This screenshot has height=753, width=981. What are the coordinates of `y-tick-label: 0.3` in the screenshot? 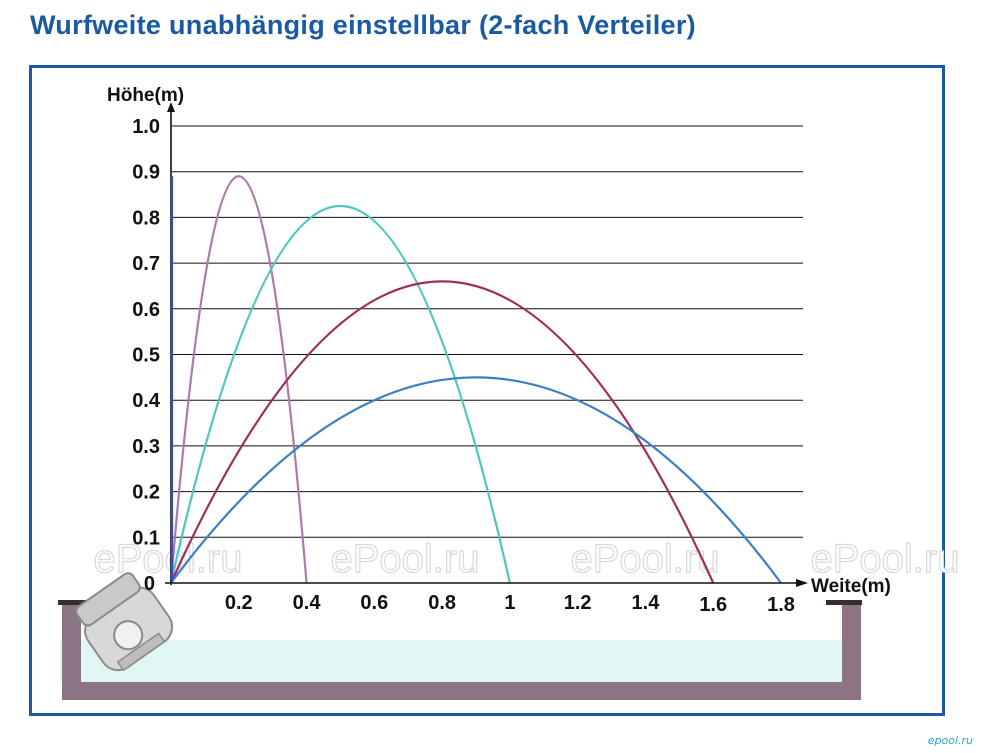 It's located at (146, 447).